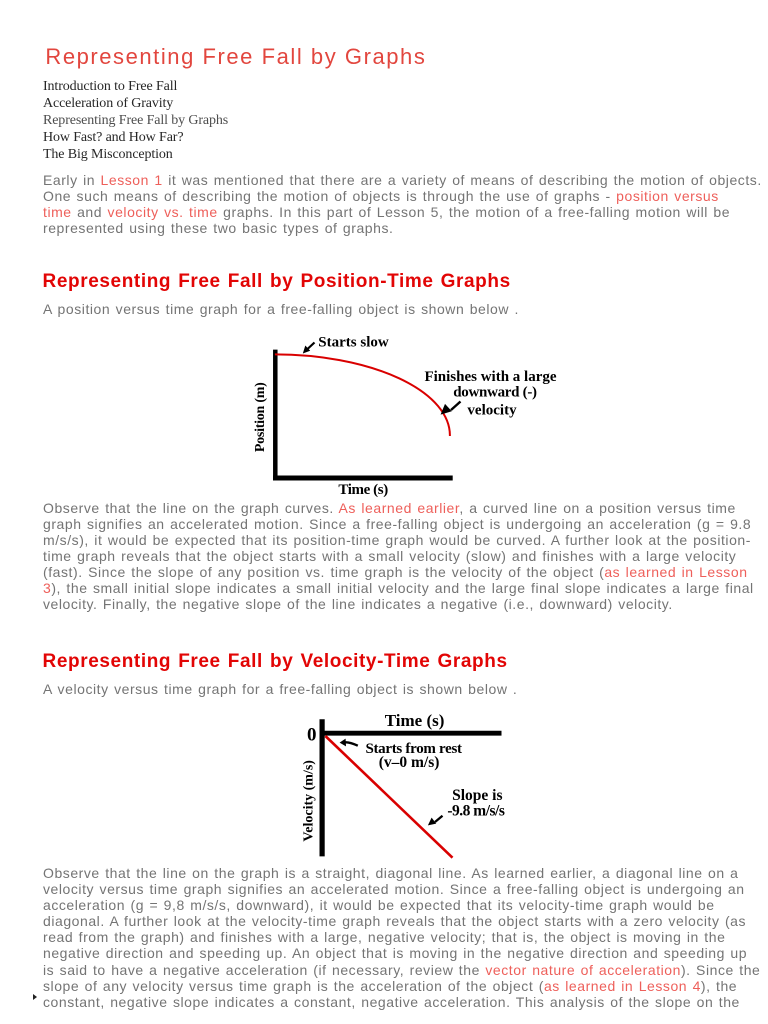  I want to click on svg-text: -9.8 m/s/s, so click(475, 811).